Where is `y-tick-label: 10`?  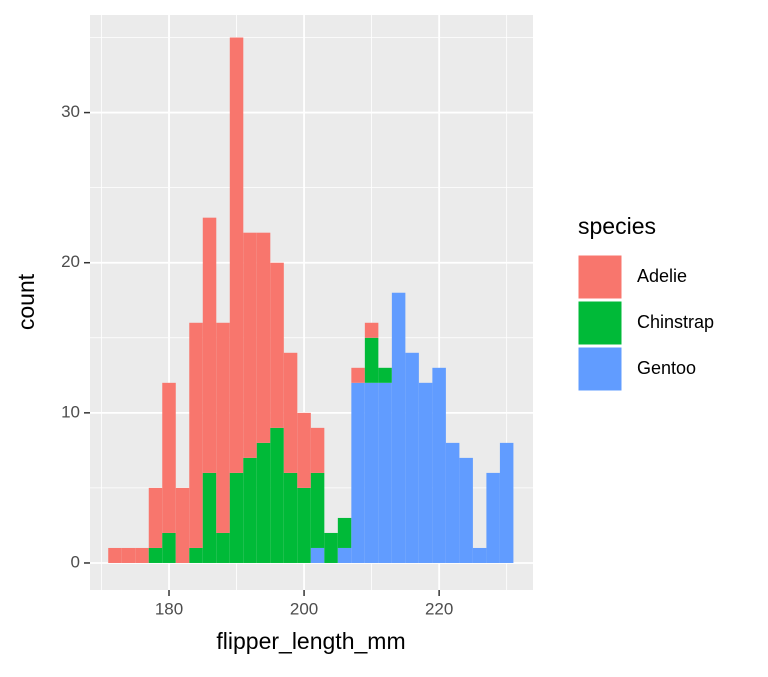
y-tick-label: 10 is located at coordinates (70, 411).